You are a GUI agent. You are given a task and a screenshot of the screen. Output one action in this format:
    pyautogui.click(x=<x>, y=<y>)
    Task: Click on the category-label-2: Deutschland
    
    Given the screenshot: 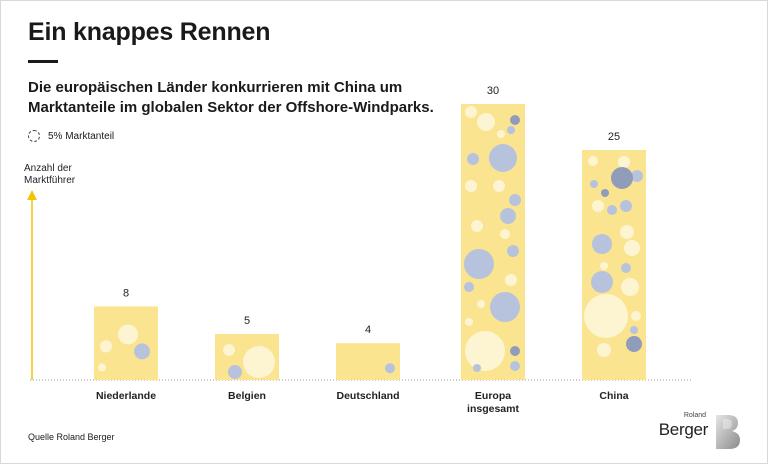 What is the action you would take?
    pyautogui.click(x=367, y=396)
    